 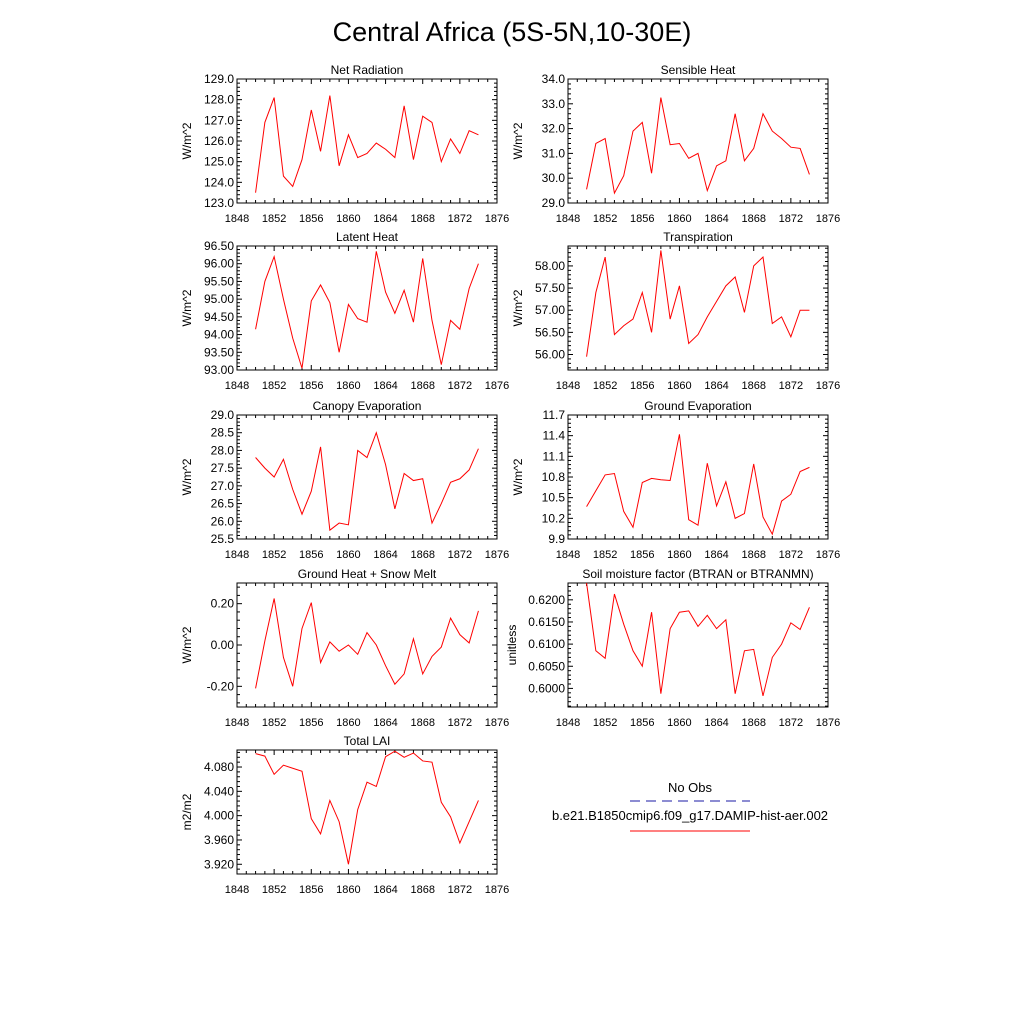 What do you see at coordinates (219, 281) in the screenshot?
I see `y-tick-label: 95.50` at bounding box center [219, 281].